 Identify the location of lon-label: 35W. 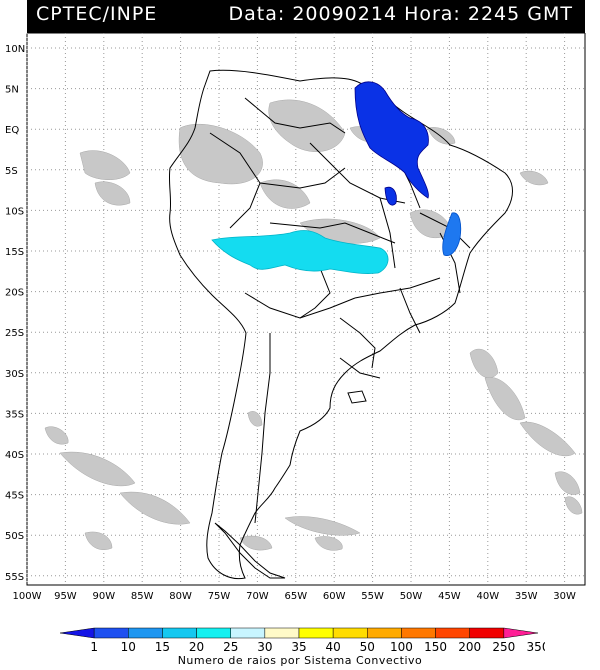
(526, 596).